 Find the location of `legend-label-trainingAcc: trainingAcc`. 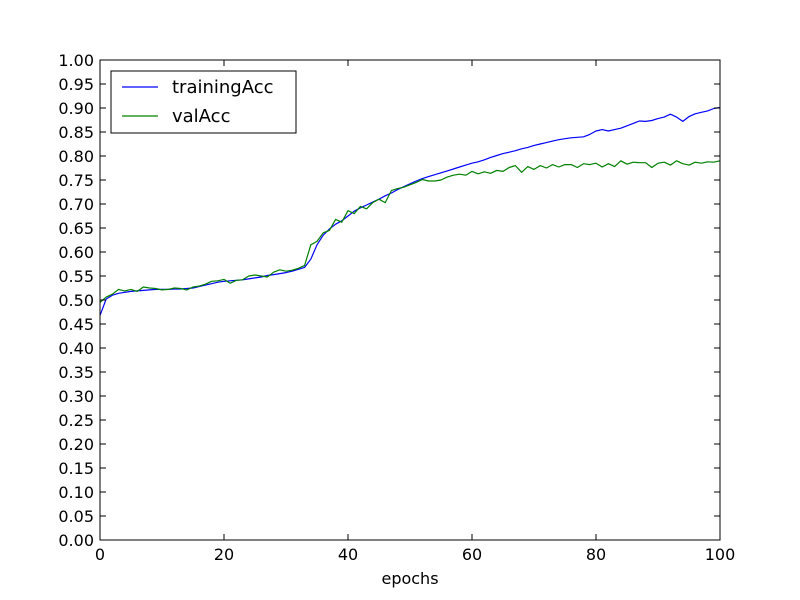

legend-label-trainingAcc: trainingAcc is located at coordinates (223, 87).